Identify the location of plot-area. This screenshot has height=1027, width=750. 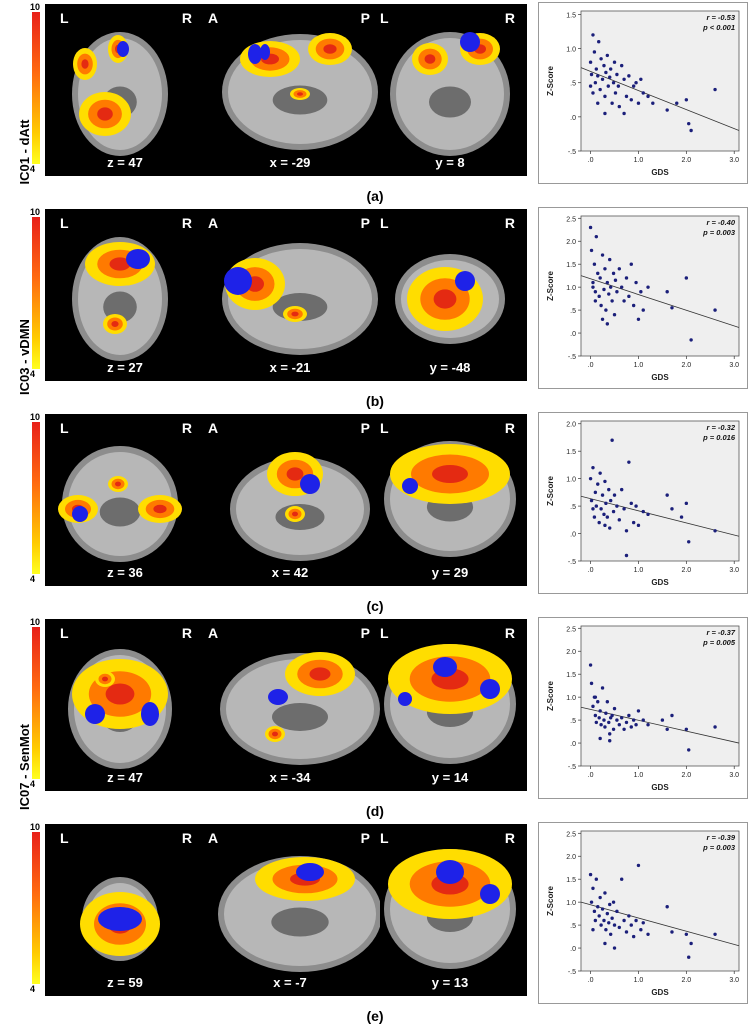
(660, 901).